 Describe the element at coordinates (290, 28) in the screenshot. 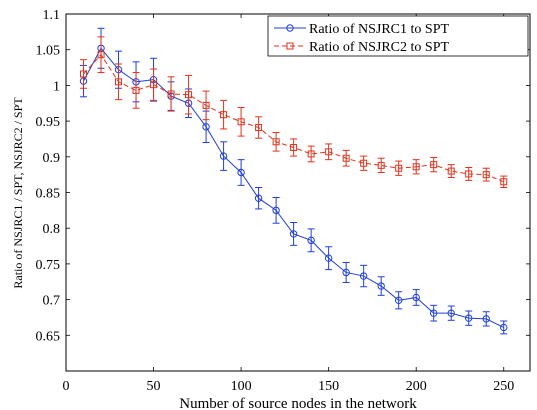

I see `legend-marker-nsjrc1` at that location.